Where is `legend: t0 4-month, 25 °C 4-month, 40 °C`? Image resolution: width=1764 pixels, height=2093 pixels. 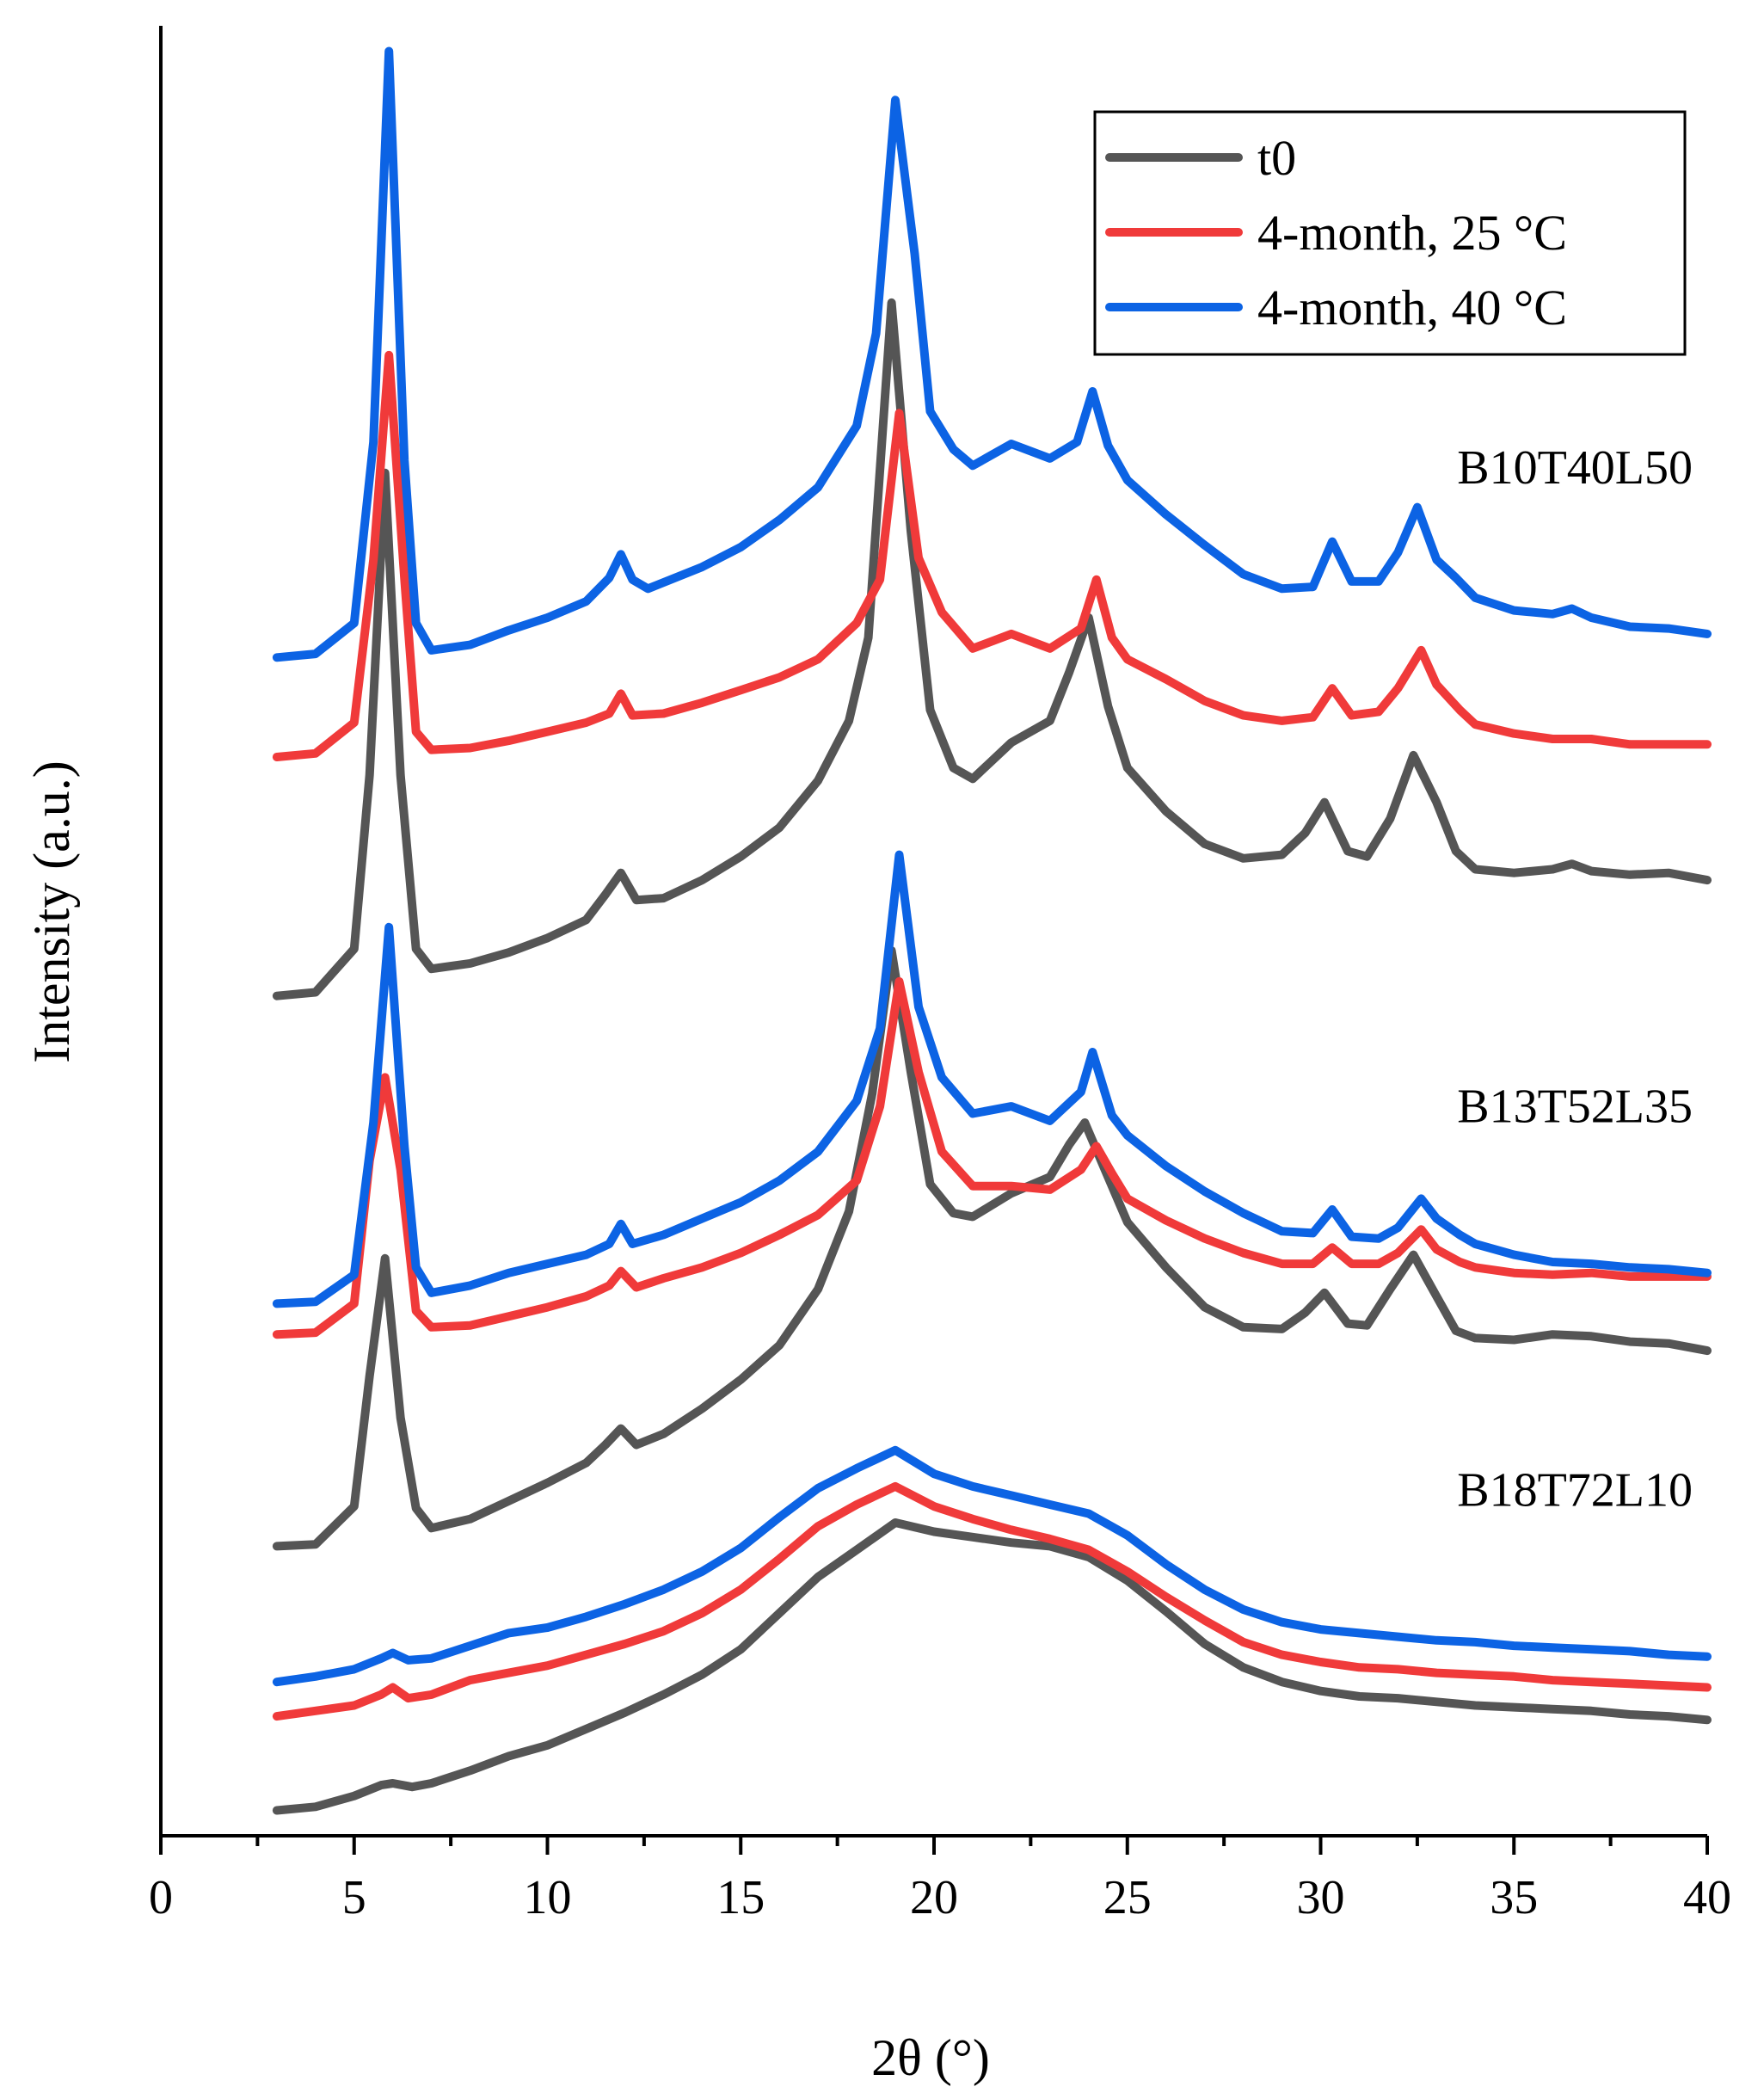 legend: t0 4-month, 25 °C 4-month, 40 °C is located at coordinates (1390, 233).